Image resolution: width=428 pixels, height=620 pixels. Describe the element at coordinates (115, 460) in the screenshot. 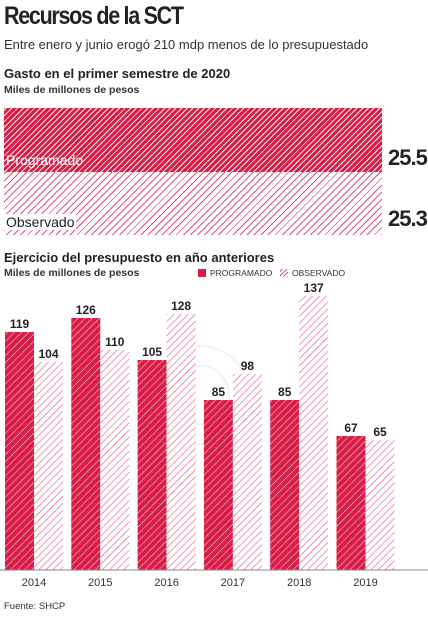

I see `bar-observado-2015` at that location.